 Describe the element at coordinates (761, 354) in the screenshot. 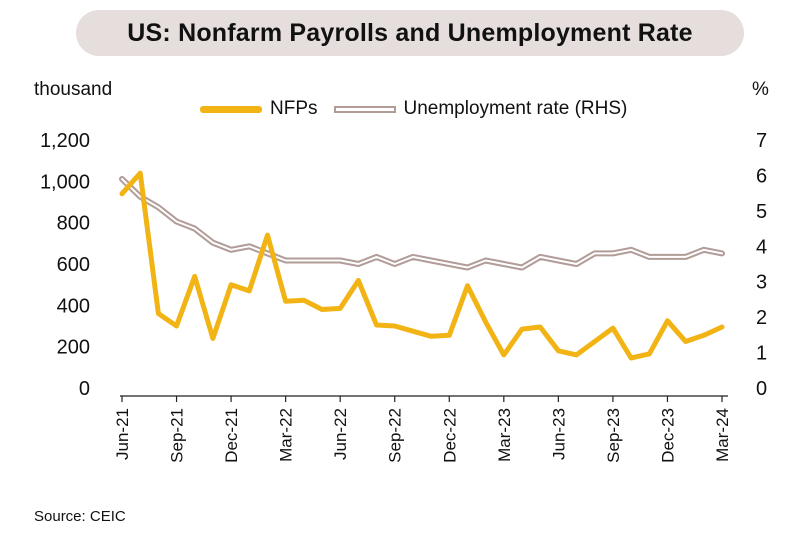

I see `y-right-tick-label: 1` at that location.